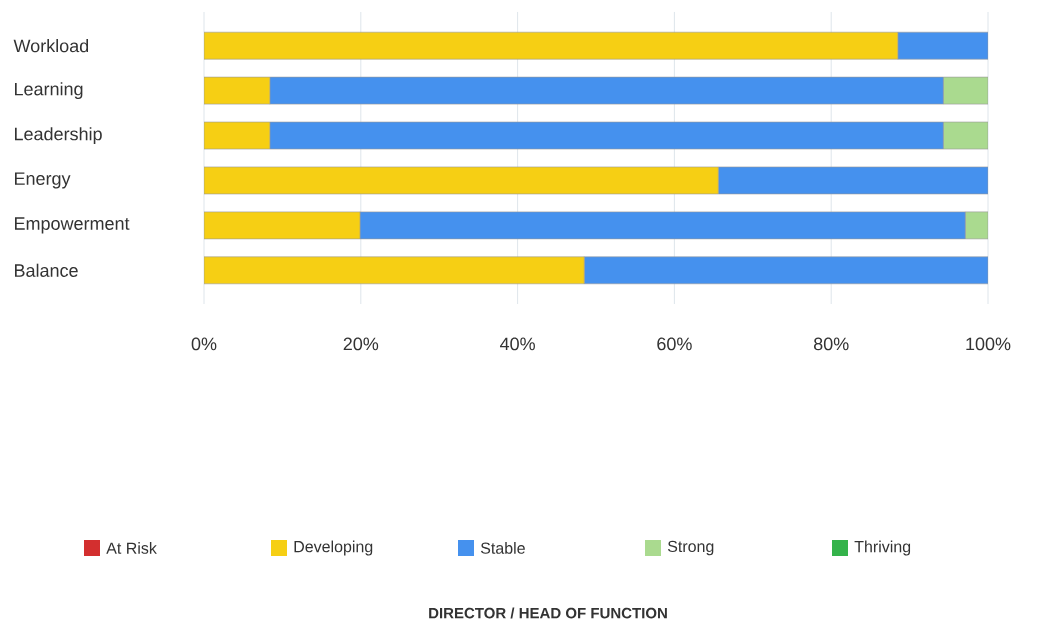 Image resolution: width=1038 pixels, height=627 pixels. Describe the element at coordinates (988, 344) in the screenshot. I see `x-tick-label: 100%` at that location.